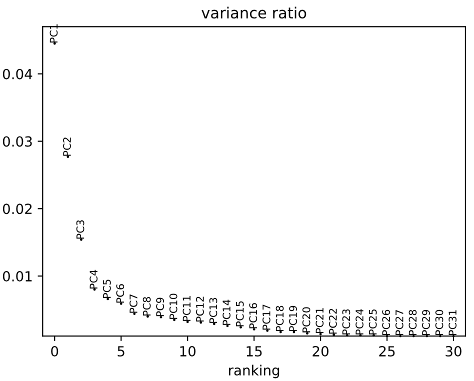  Describe the element at coordinates (399, 323) in the screenshot. I see `data-label: PC27` at that location.